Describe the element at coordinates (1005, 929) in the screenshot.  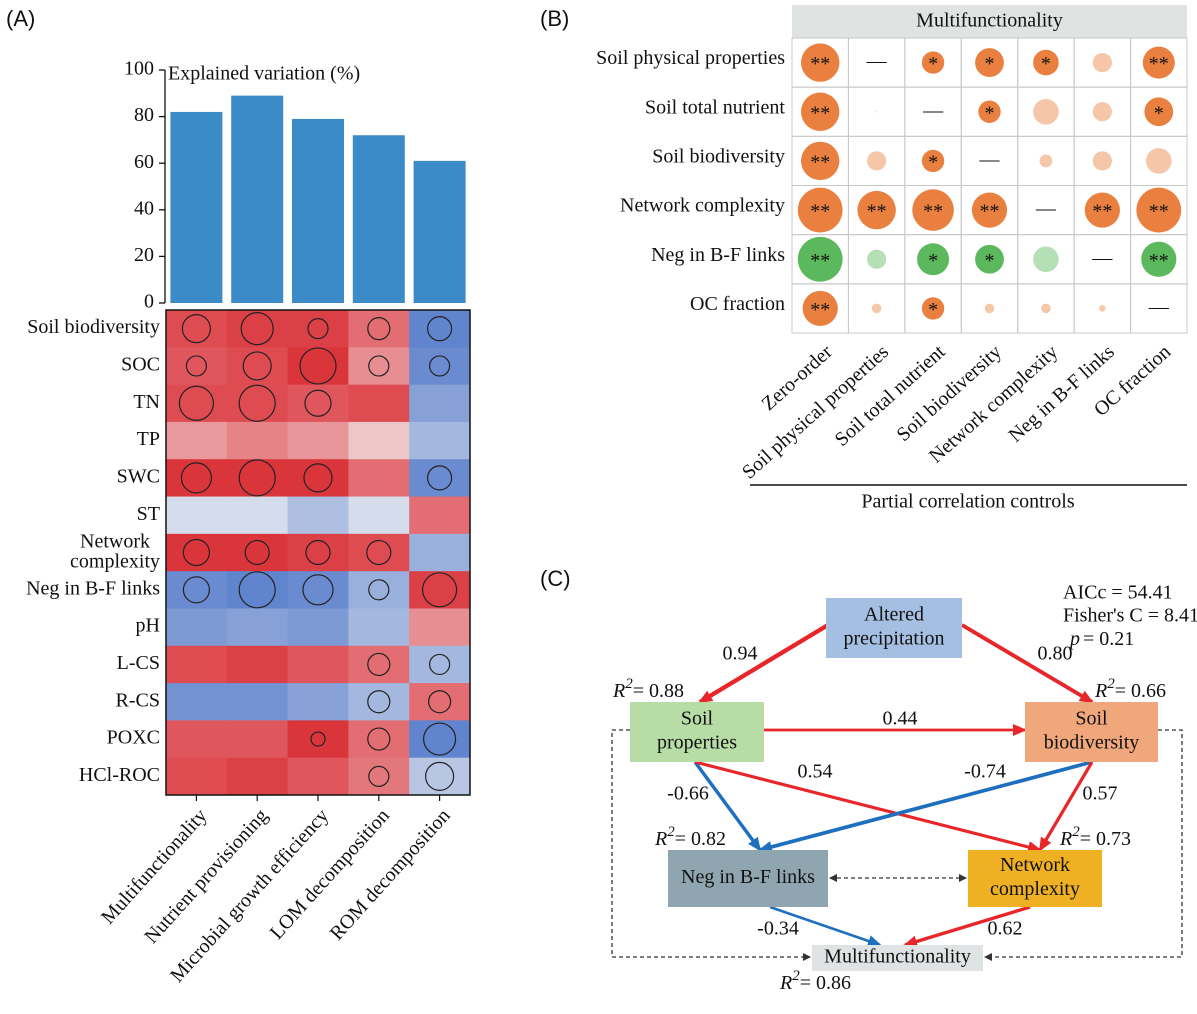
I see `path-coefficient: 0.62` at that location.